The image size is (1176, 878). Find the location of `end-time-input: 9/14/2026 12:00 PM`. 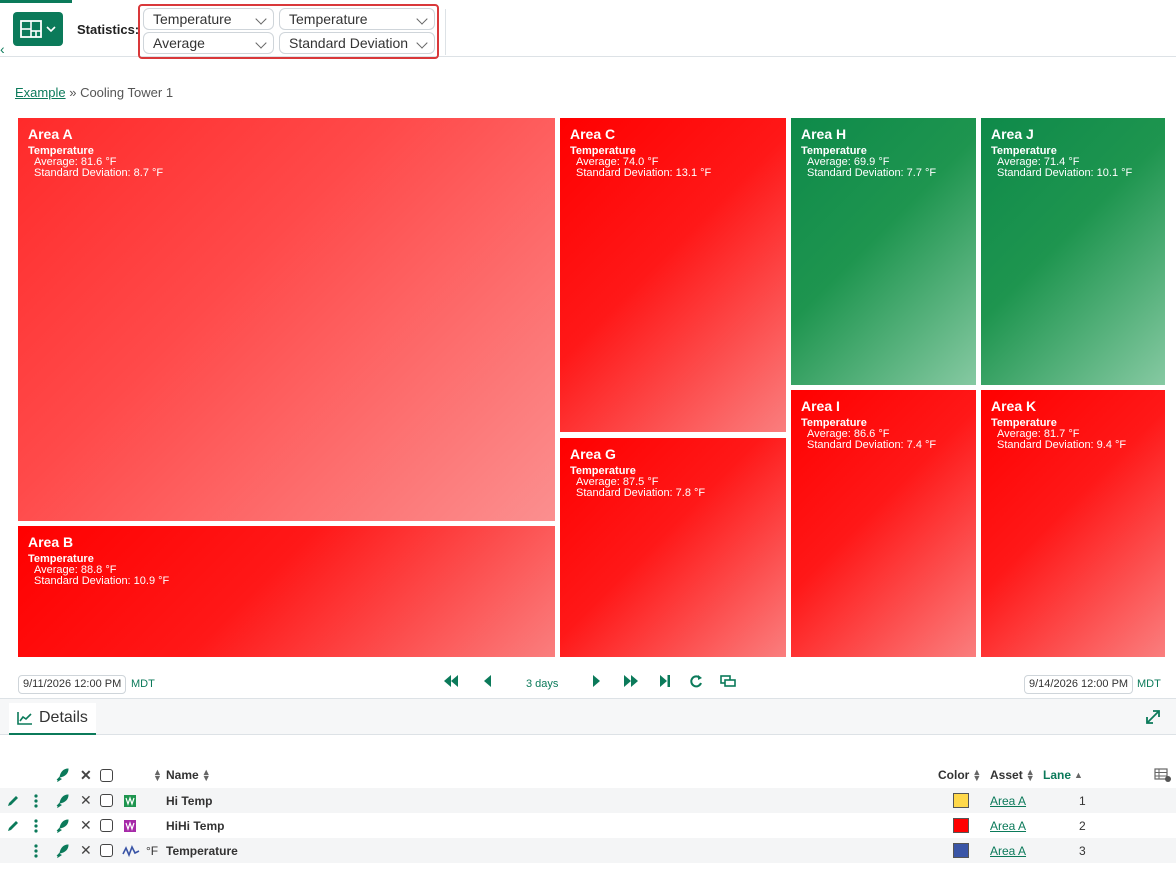

end-time-input: 9/14/2026 12:00 PM is located at coordinates (1079, 684).